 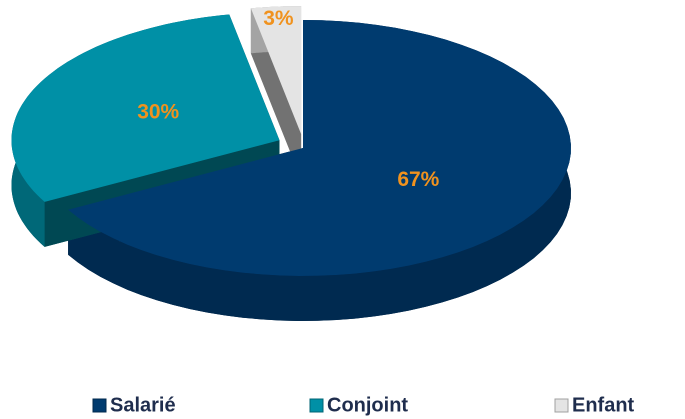 What do you see at coordinates (143, 405) in the screenshot?
I see `legend-label: Salarié` at bounding box center [143, 405].